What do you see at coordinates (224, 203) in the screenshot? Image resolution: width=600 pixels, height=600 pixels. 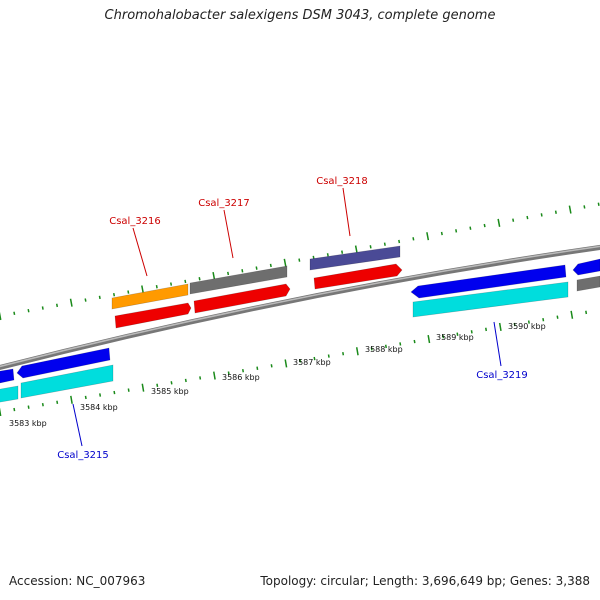 I see `gene-label-csal-3217: Csal_3217` at bounding box center [224, 203].